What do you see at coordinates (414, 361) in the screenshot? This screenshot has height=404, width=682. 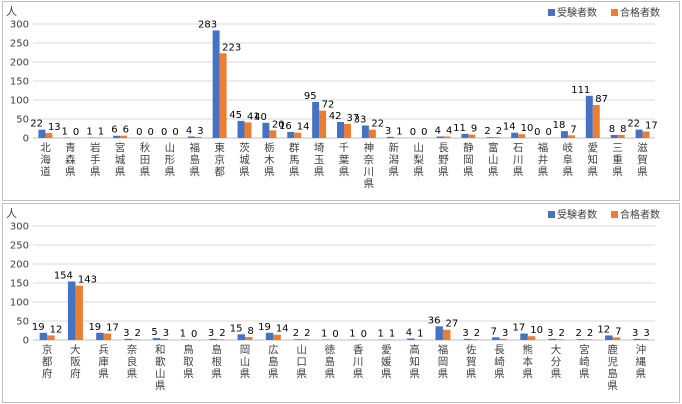 I see `chart-2-category-label: 高知県` at bounding box center [414, 361].